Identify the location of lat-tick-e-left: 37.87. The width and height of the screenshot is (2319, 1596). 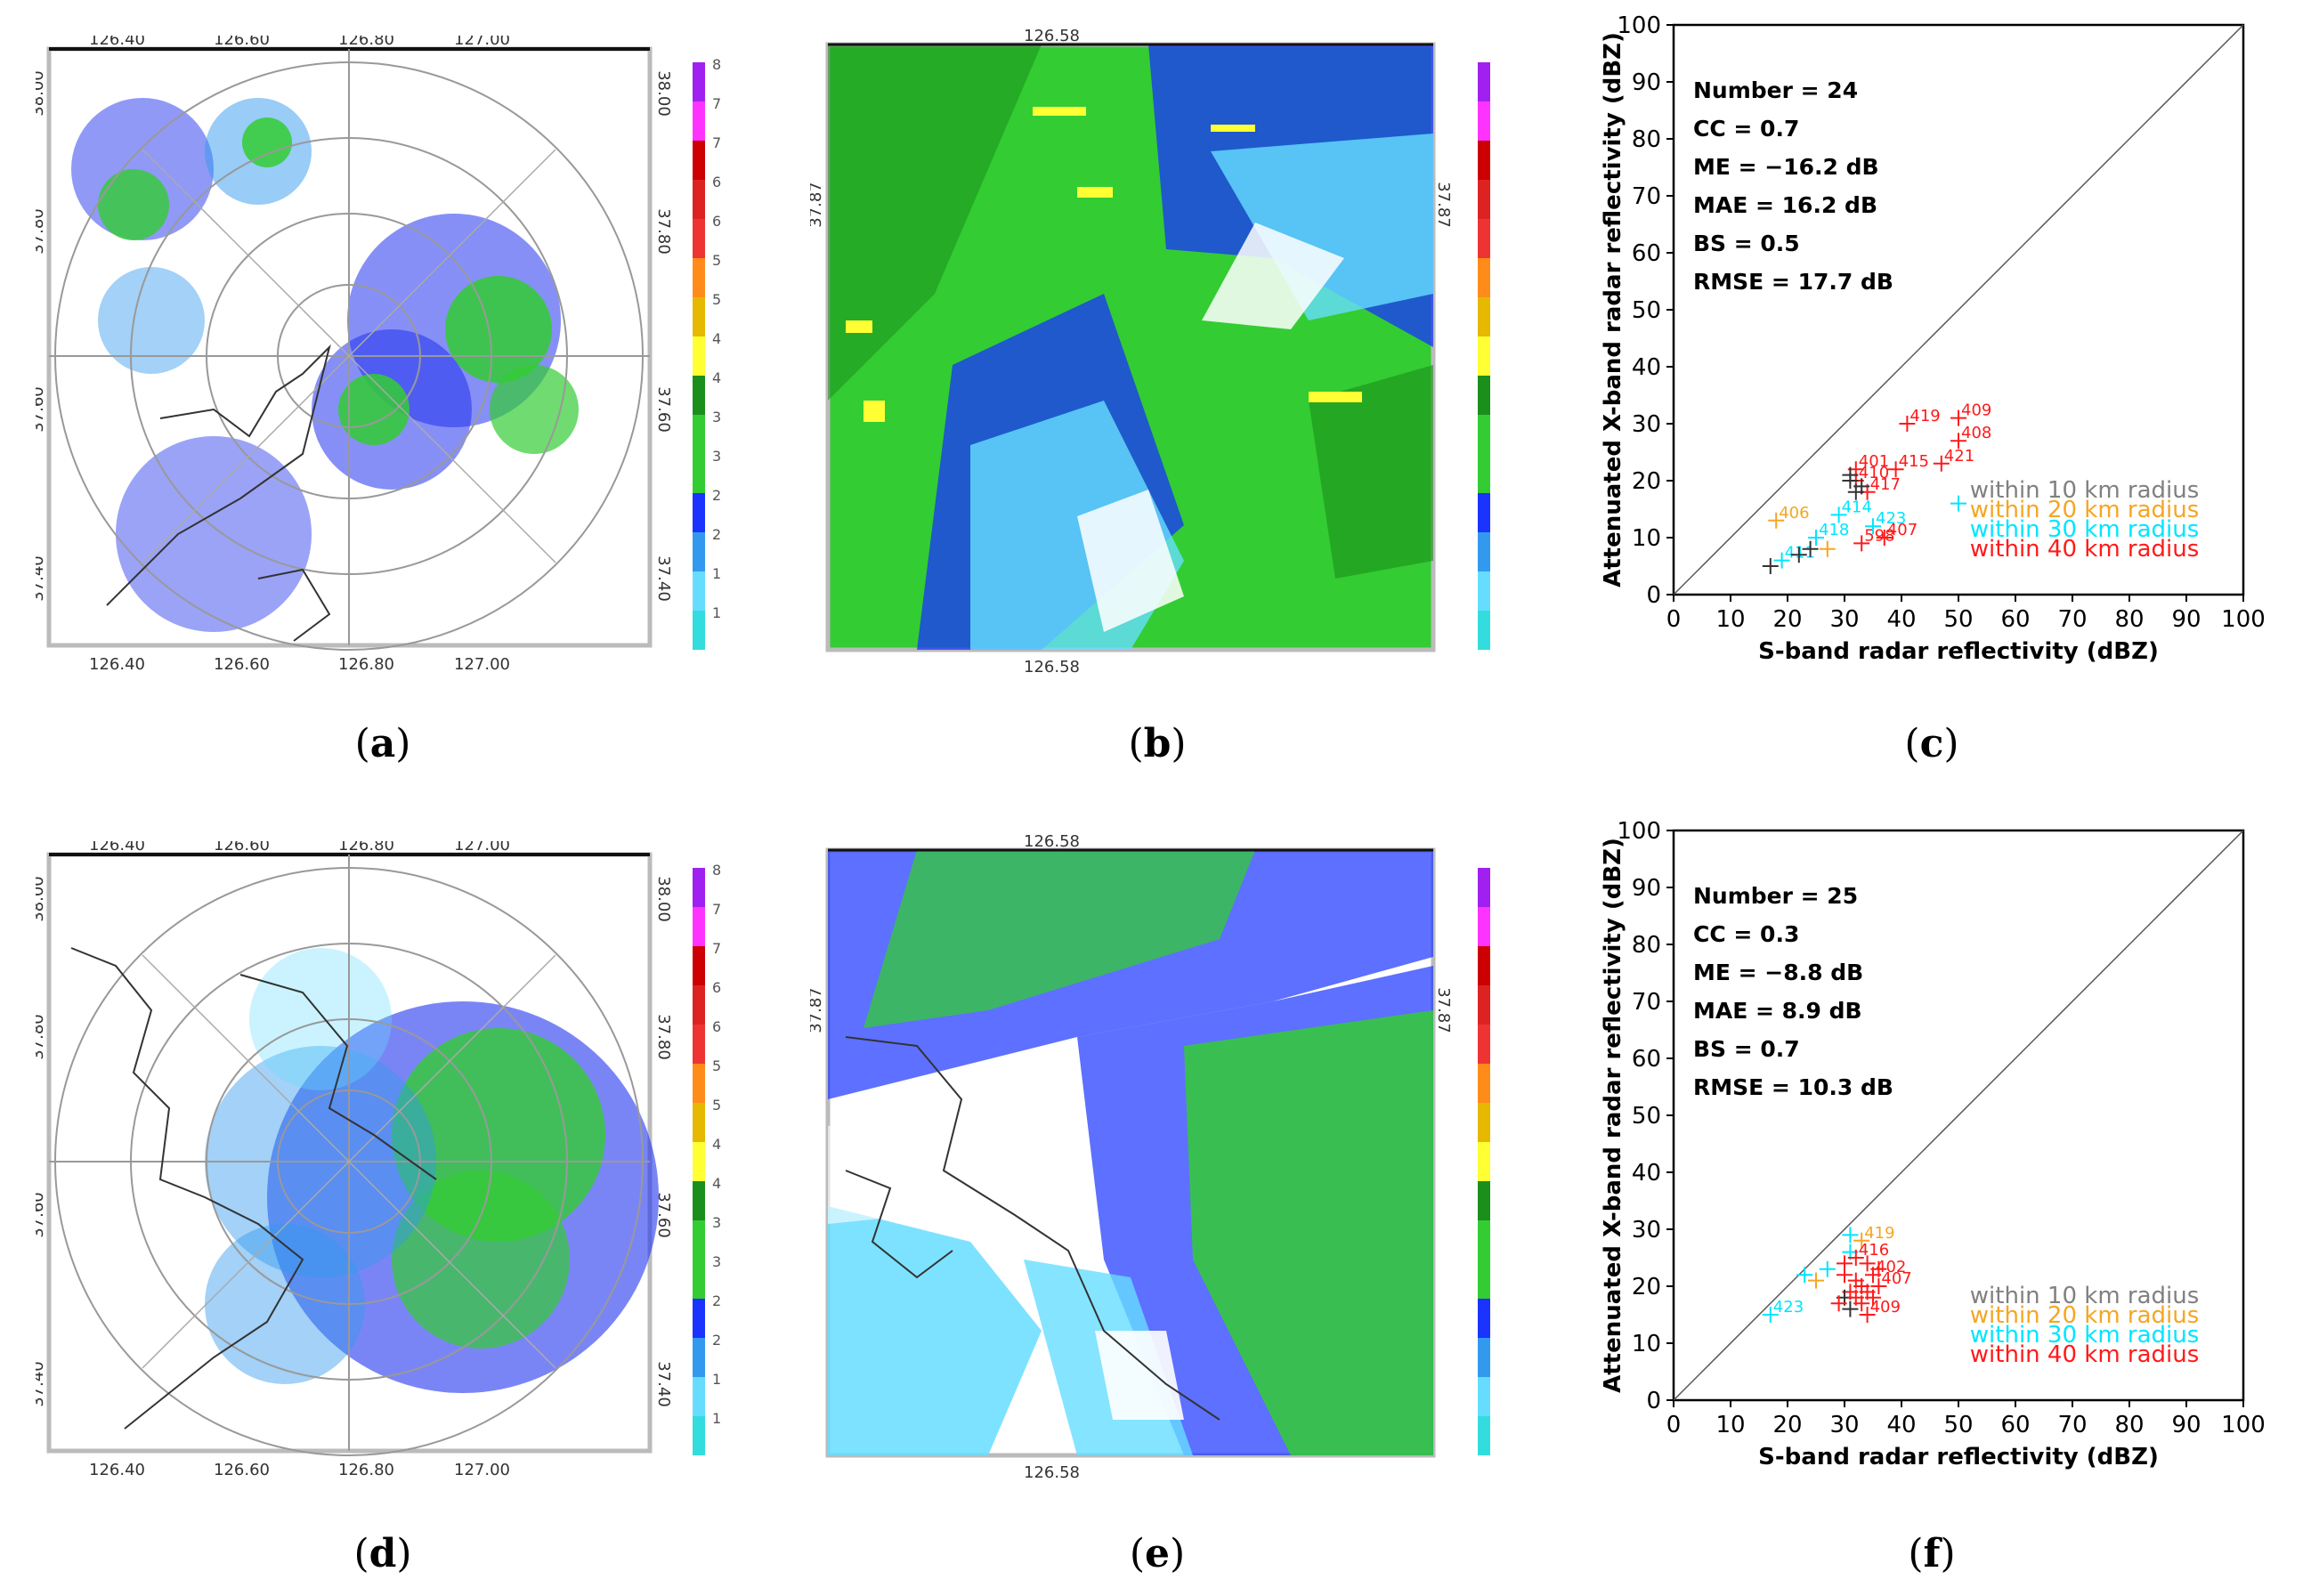
(817, 1010).